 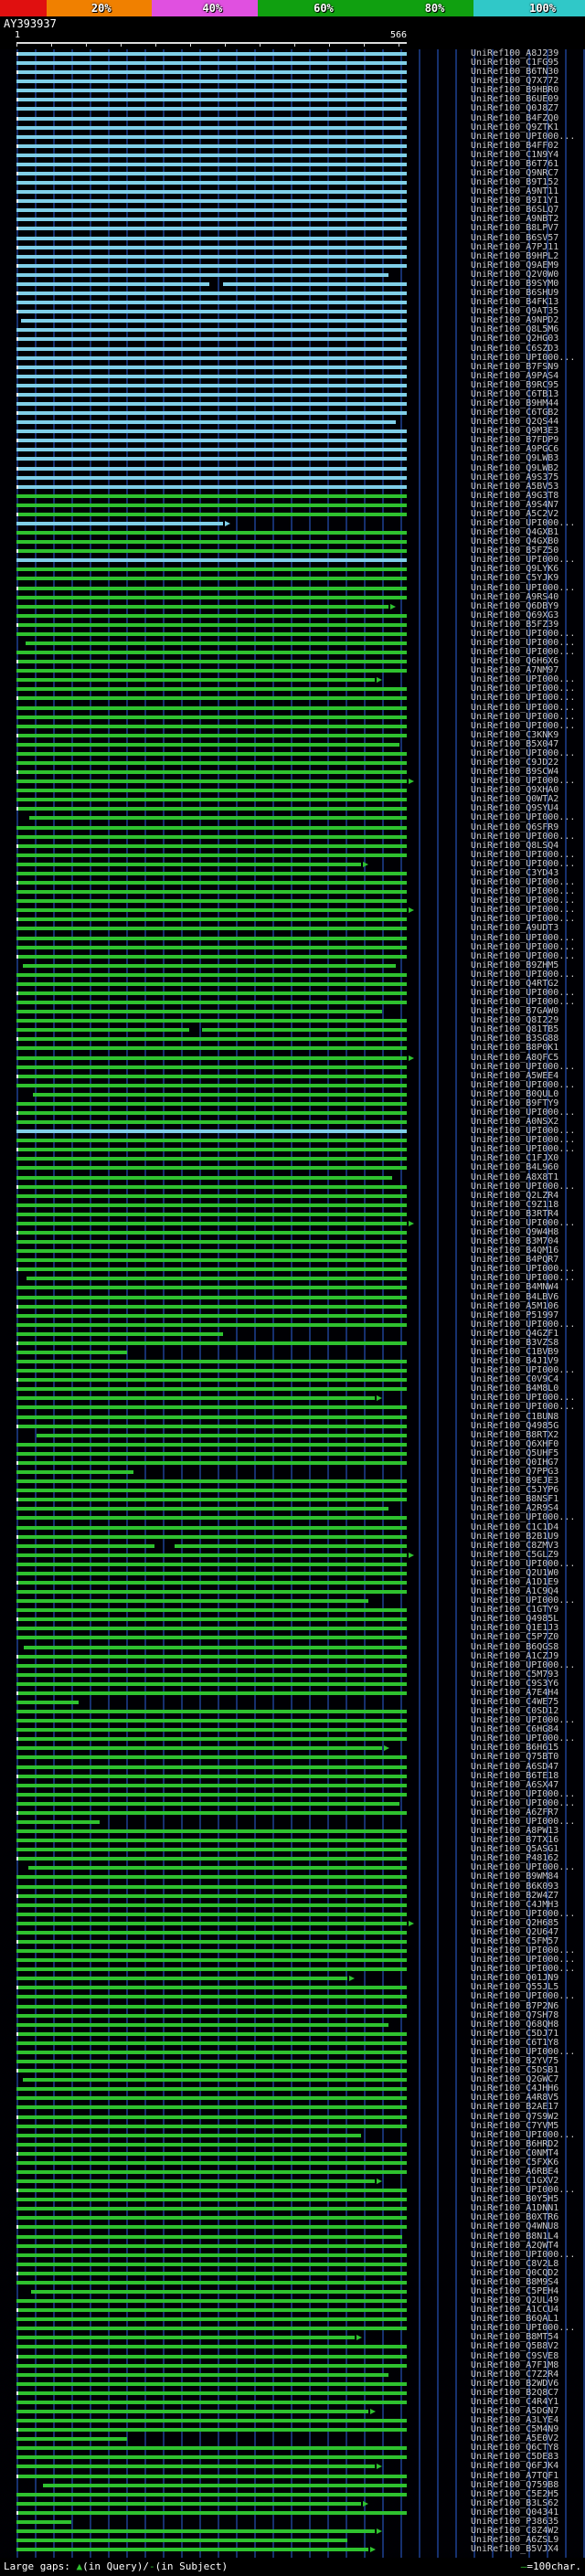 I want to click on hit-label: UniRef100_B5FZ50, so click(x=515, y=551).